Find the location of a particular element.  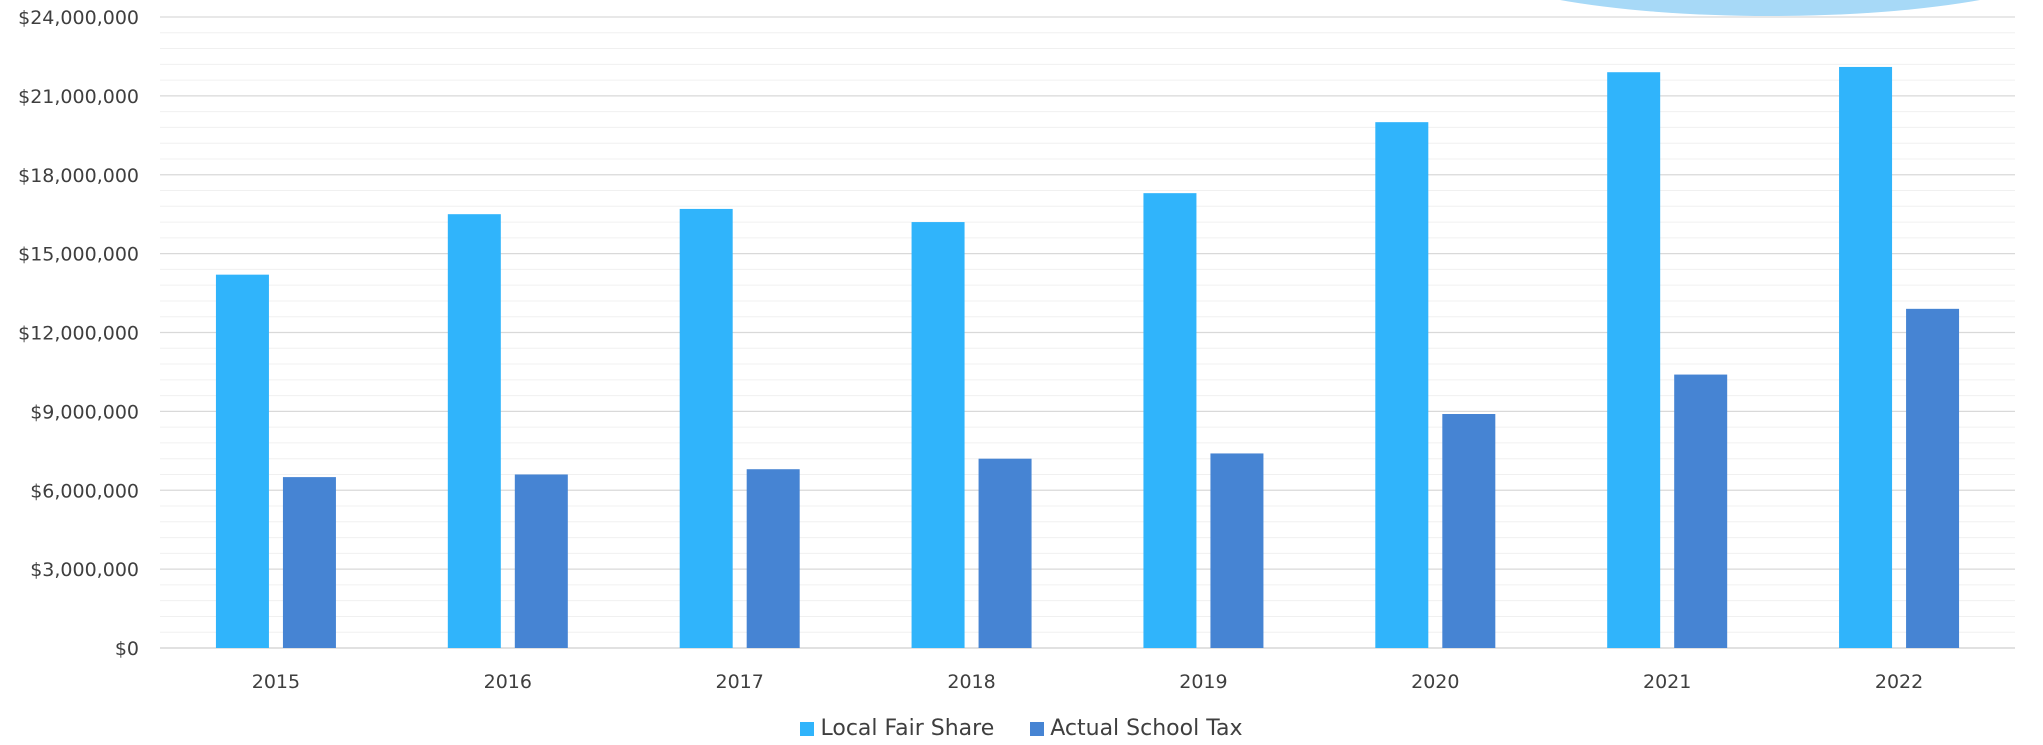

x-tick-label: 2016 is located at coordinates (508, 682).